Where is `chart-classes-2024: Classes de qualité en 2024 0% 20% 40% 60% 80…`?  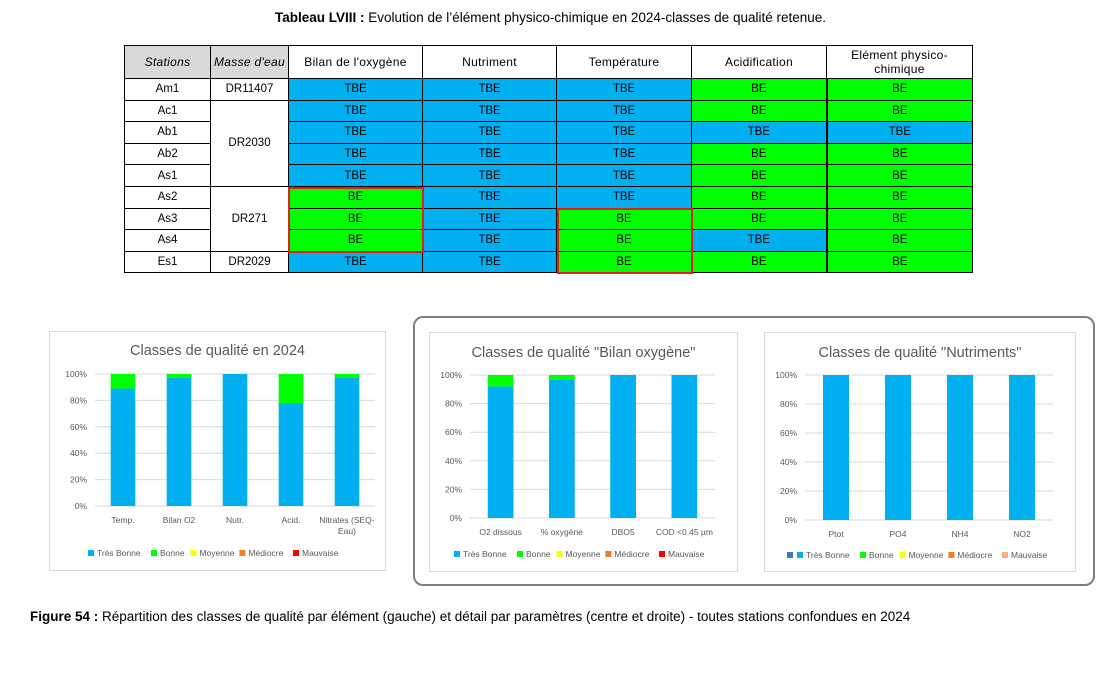 chart-classes-2024: Classes de qualité en 2024 0% 20% 40% 60% 80… is located at coordinates (217, 451).